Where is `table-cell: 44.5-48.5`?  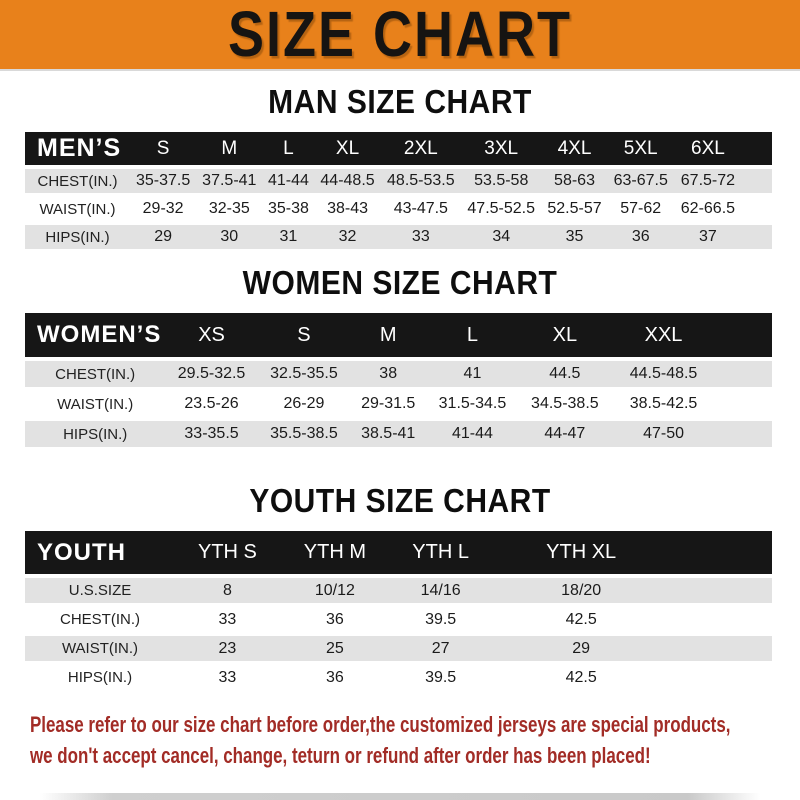 table-cell: 44.5-48.5 is located at coordinates (691, 374).